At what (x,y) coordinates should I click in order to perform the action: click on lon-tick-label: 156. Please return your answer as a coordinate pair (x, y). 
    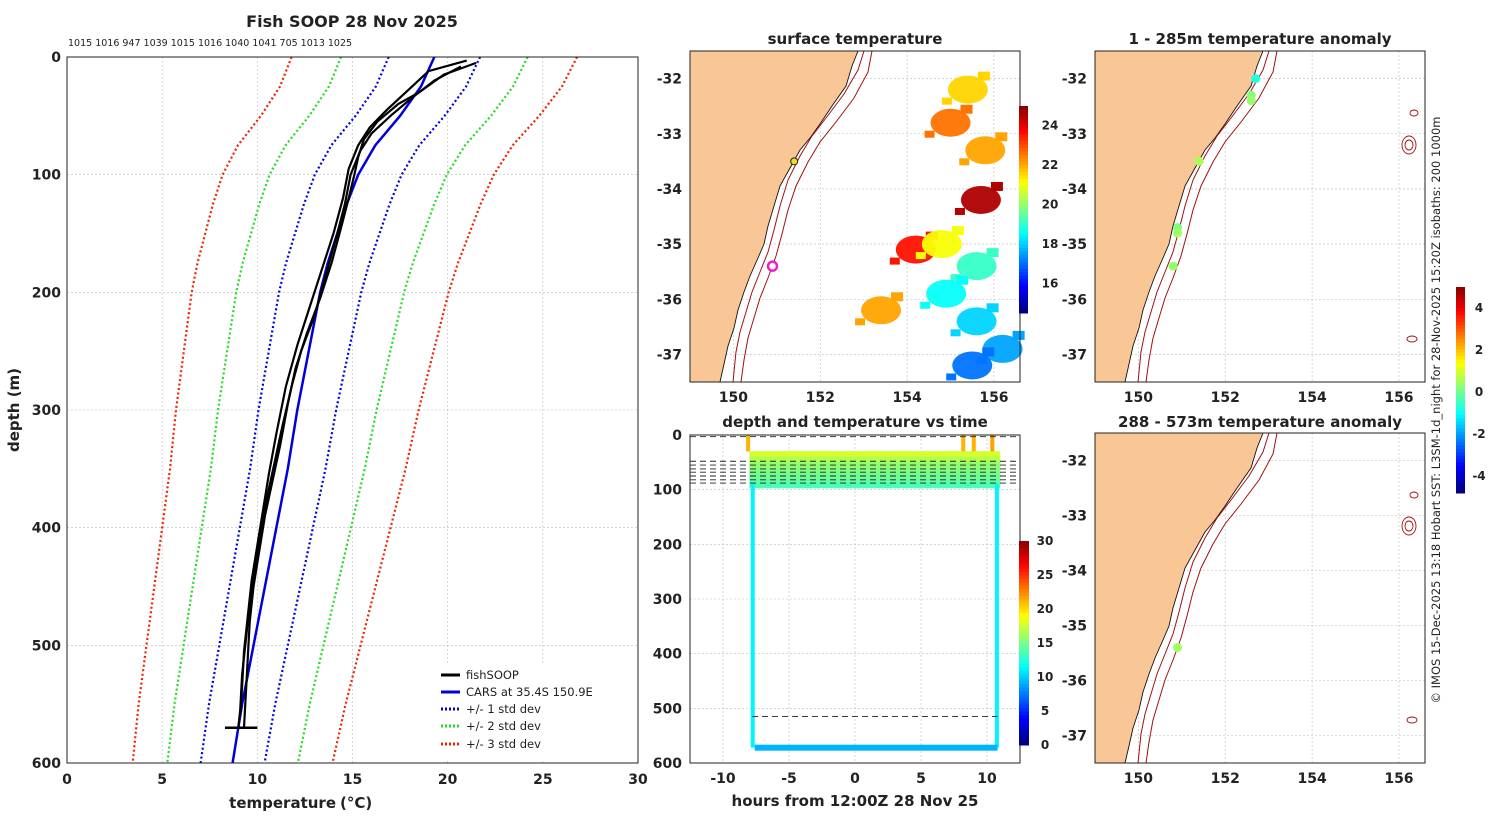
    Looking at the image, I should click on (993, 398).